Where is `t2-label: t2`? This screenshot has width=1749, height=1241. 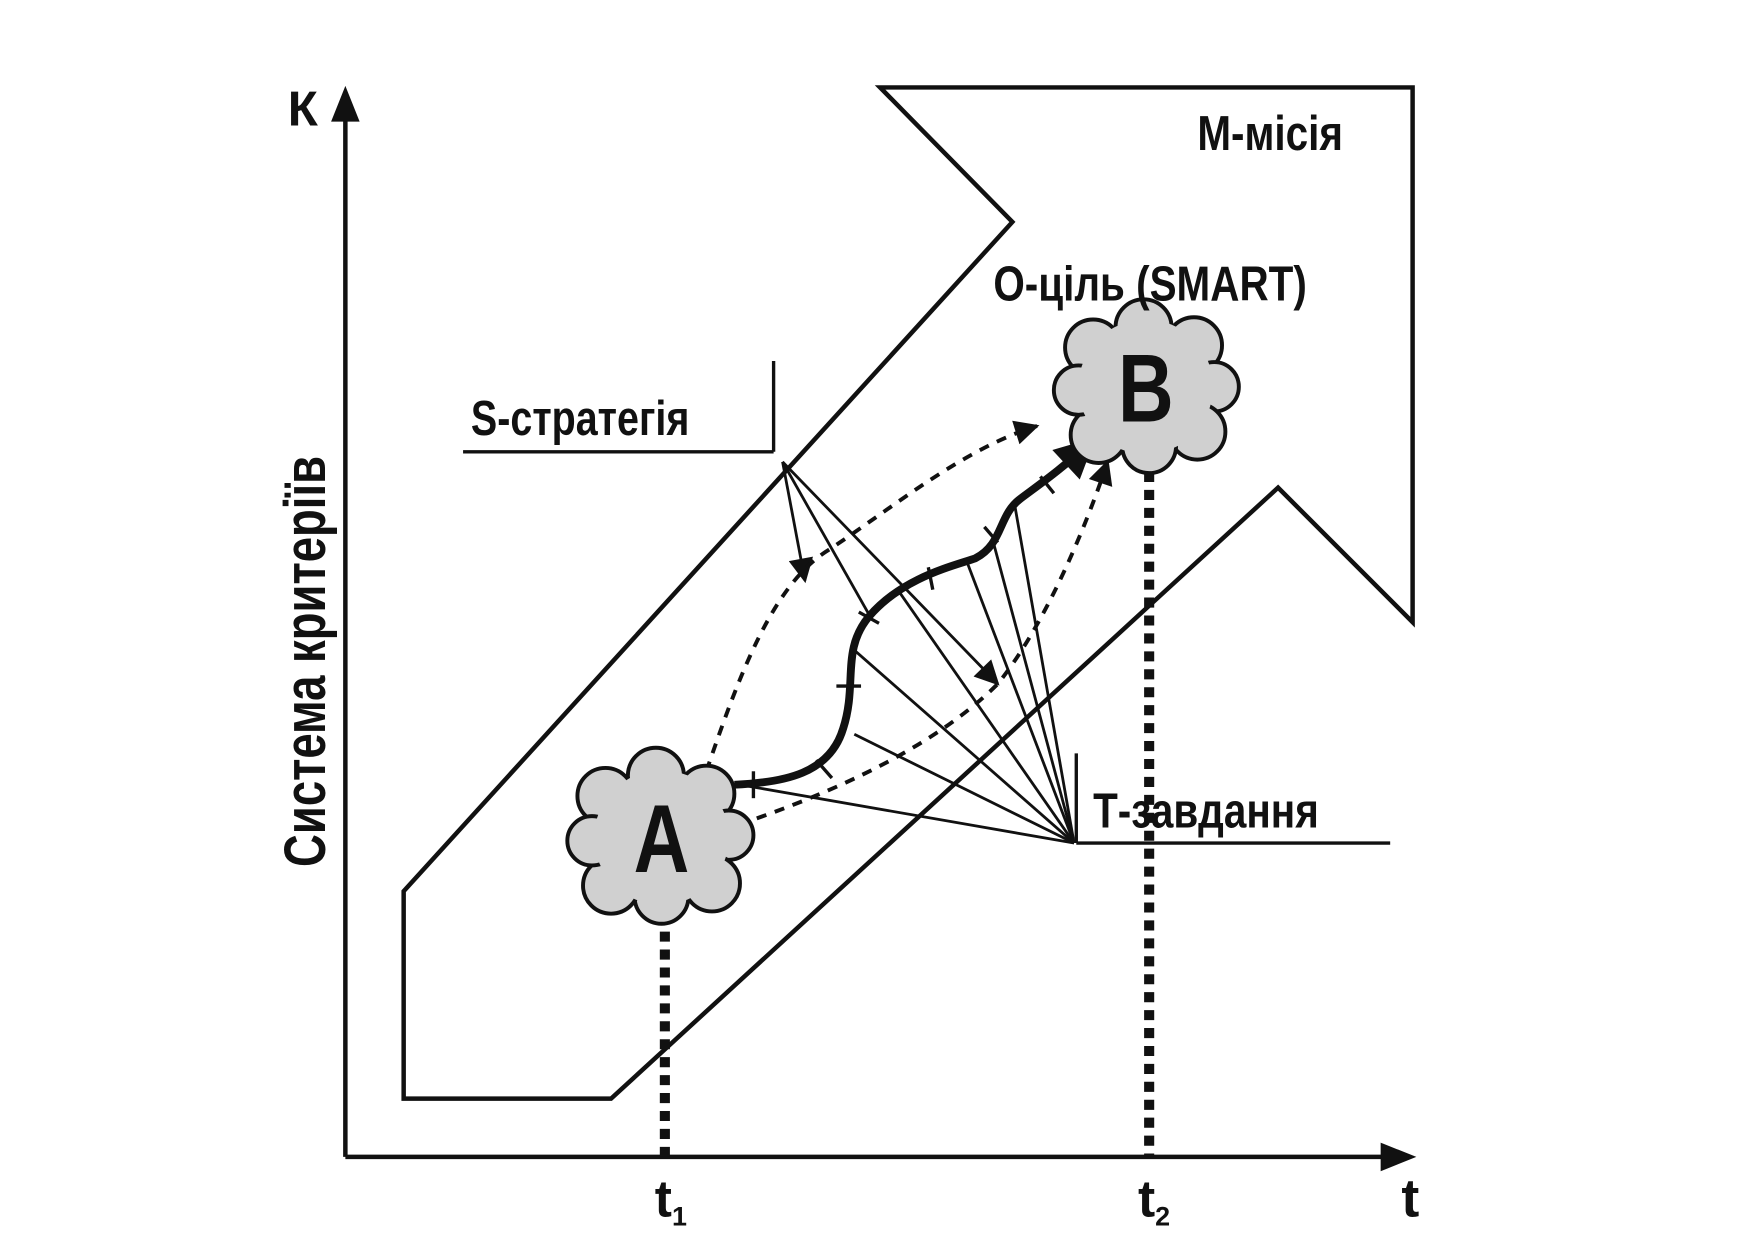
t2-label: t2 is located at coordinates (1154, 1200).